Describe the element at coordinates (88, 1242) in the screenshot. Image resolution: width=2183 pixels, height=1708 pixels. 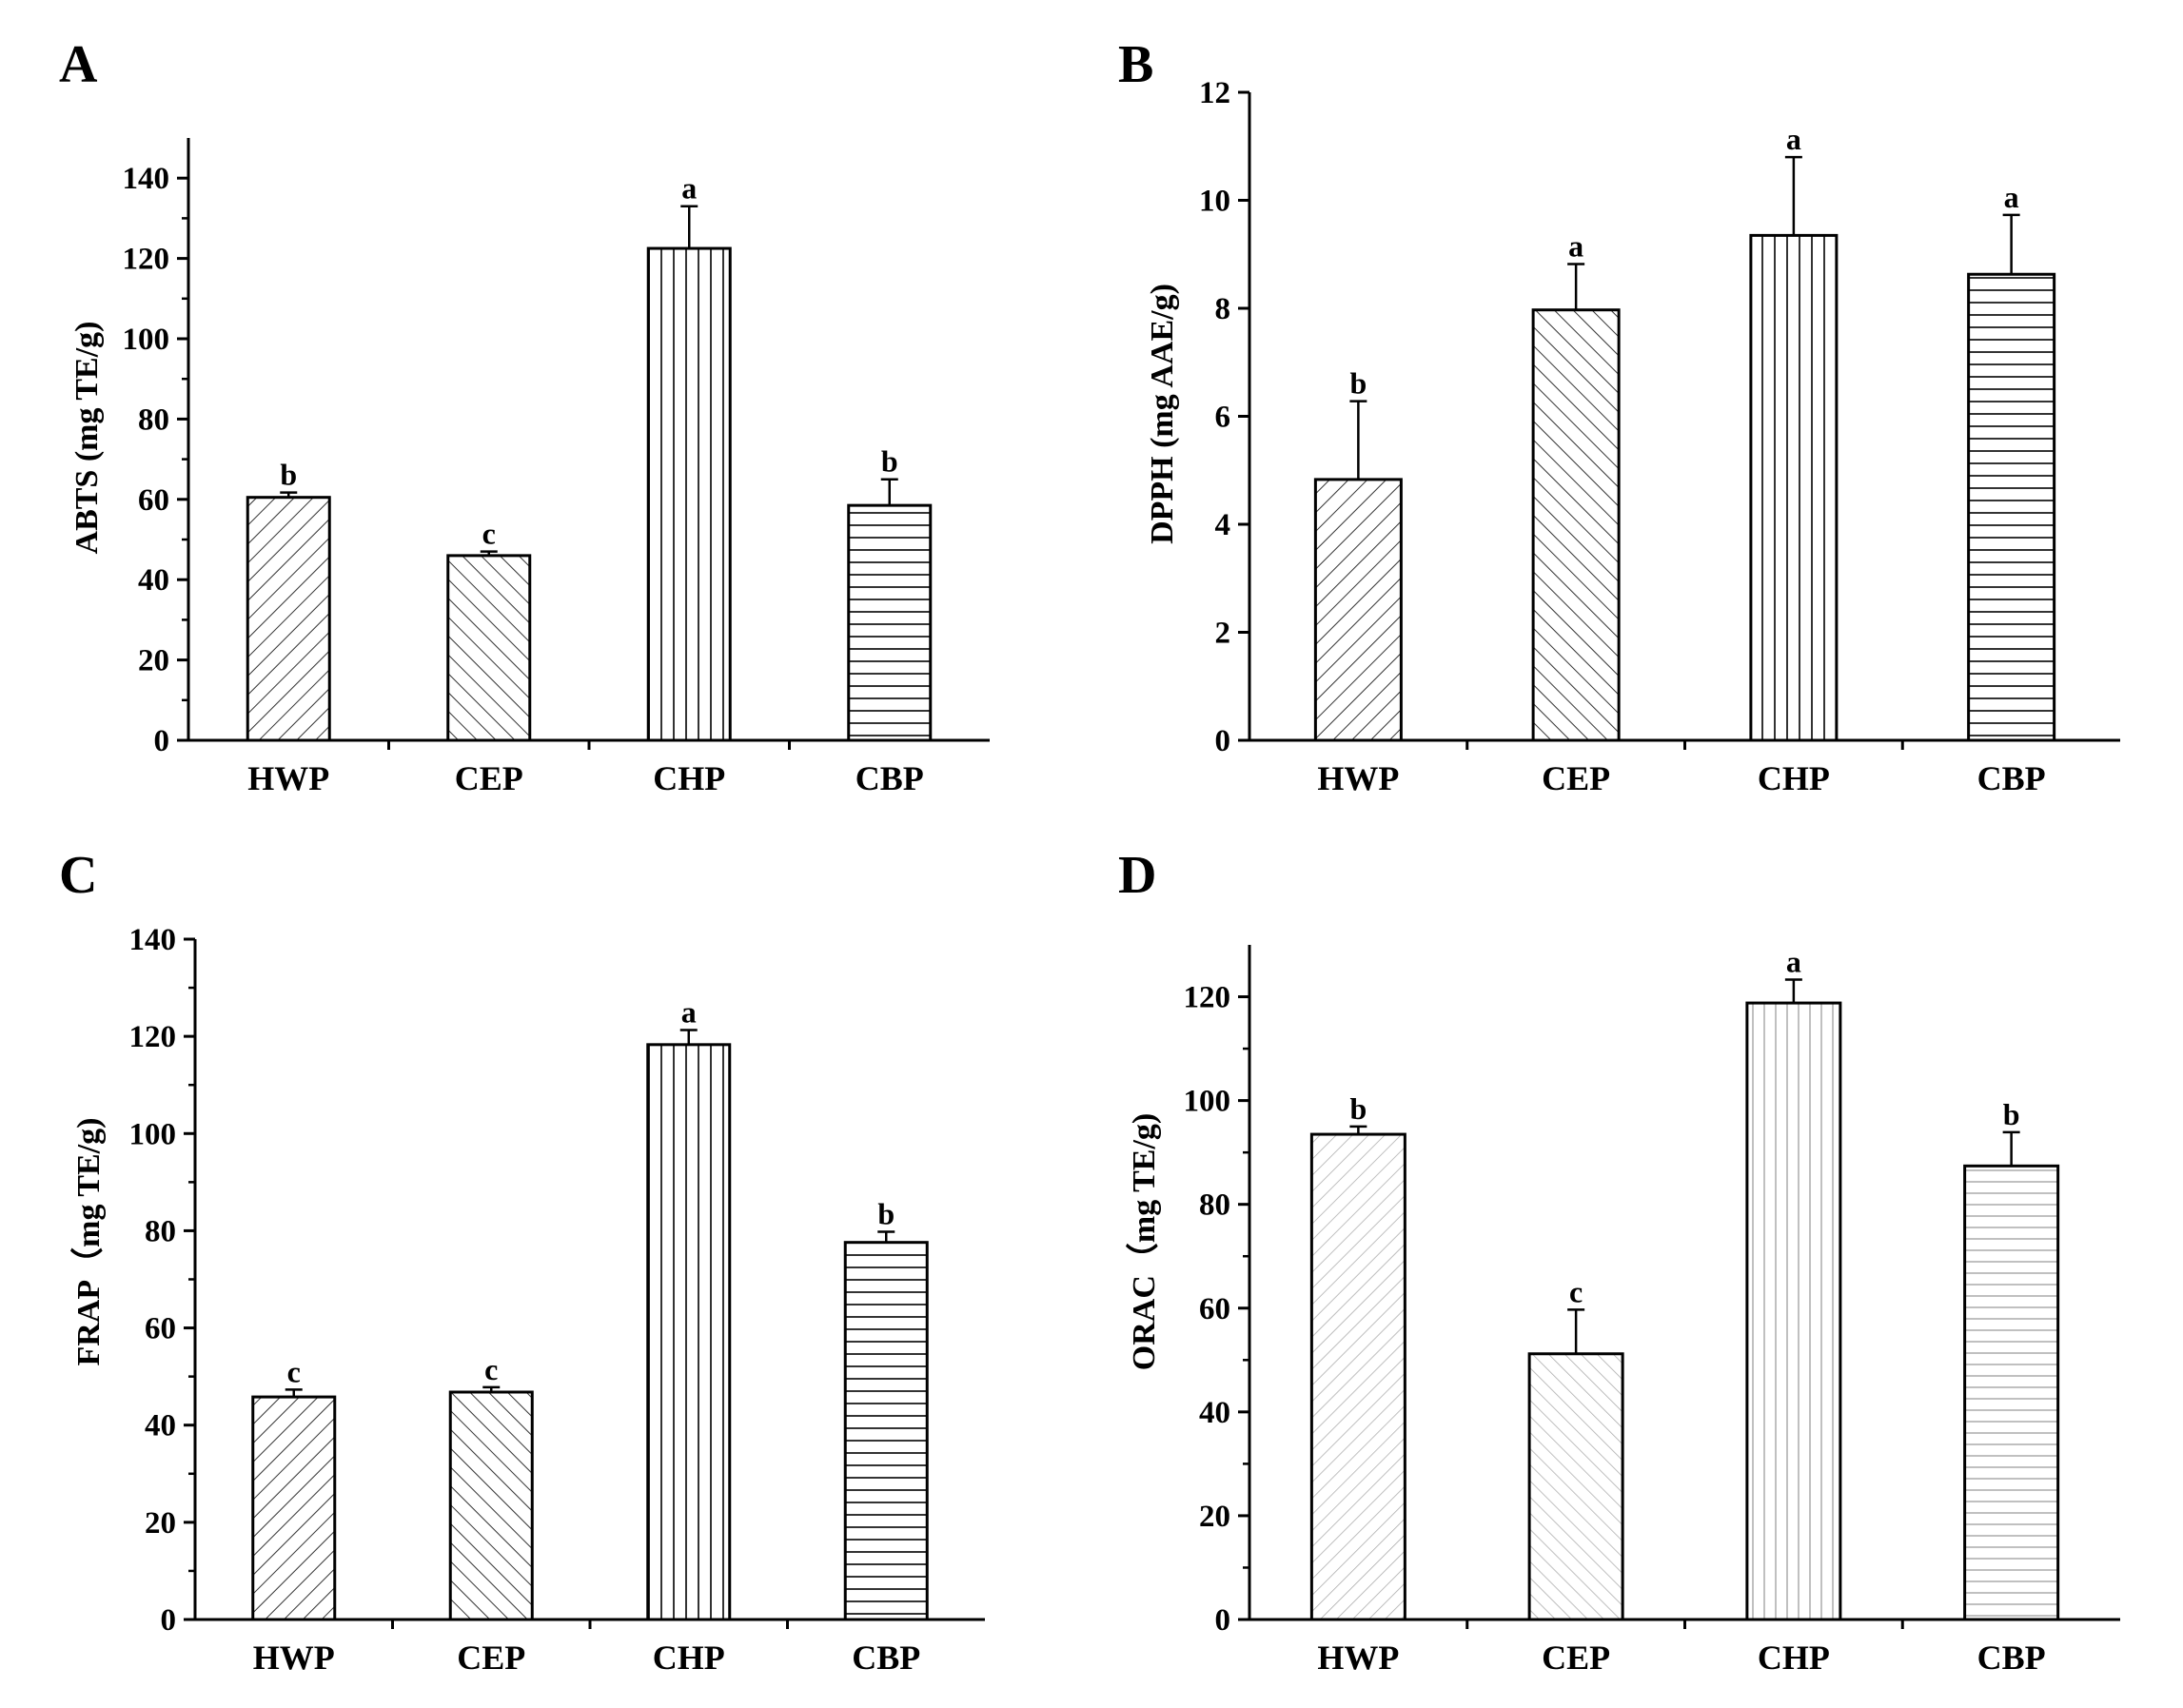
I see `y-axis-title: FRAP（mg TE/g)` at that location.